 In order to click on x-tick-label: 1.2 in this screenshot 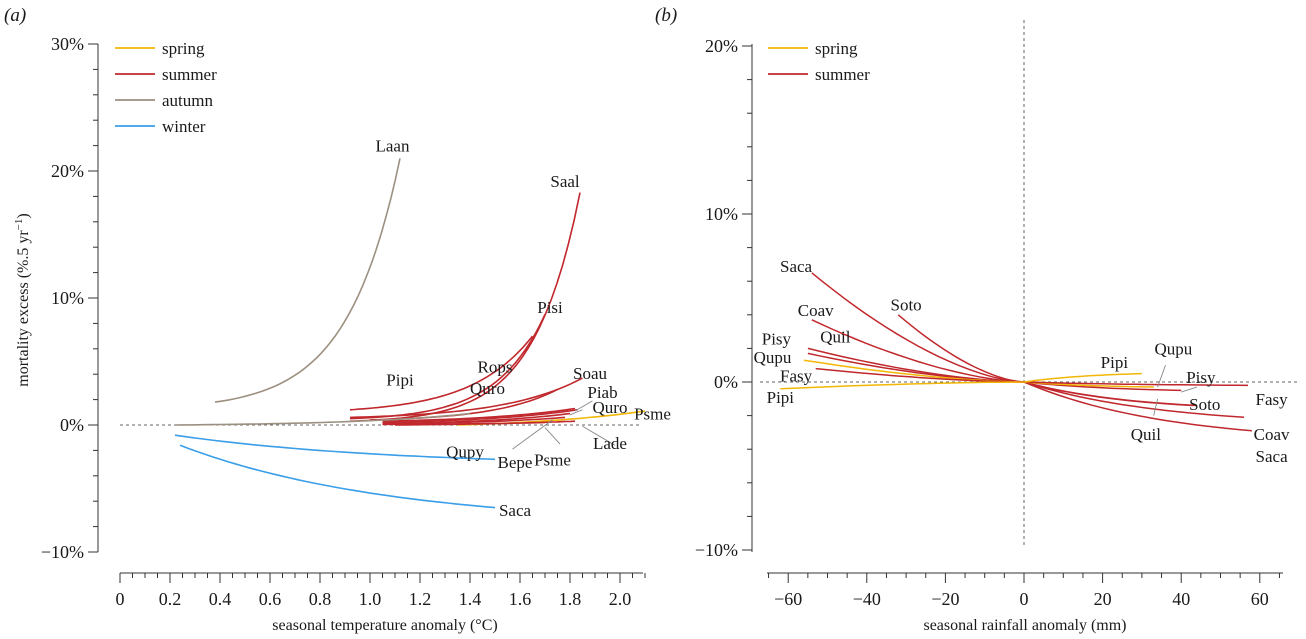, I will do `click(420, 599)`.